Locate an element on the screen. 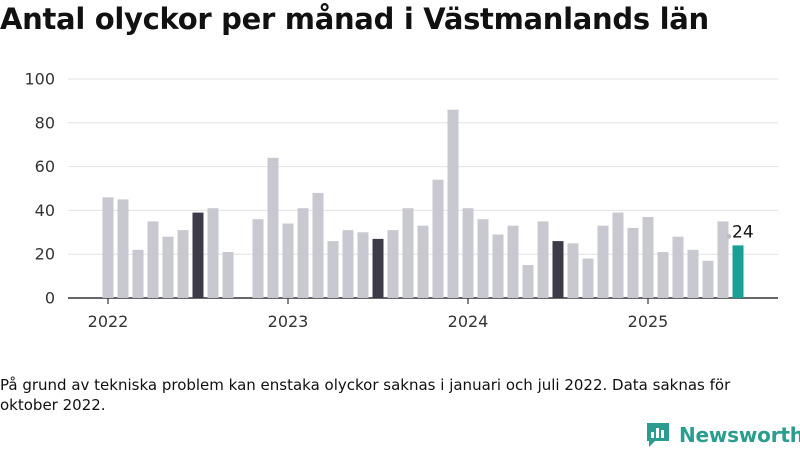 The height and width of the screenshot is (450, 800). x-tick-label: 2025 is located at coordinates (648, 321).